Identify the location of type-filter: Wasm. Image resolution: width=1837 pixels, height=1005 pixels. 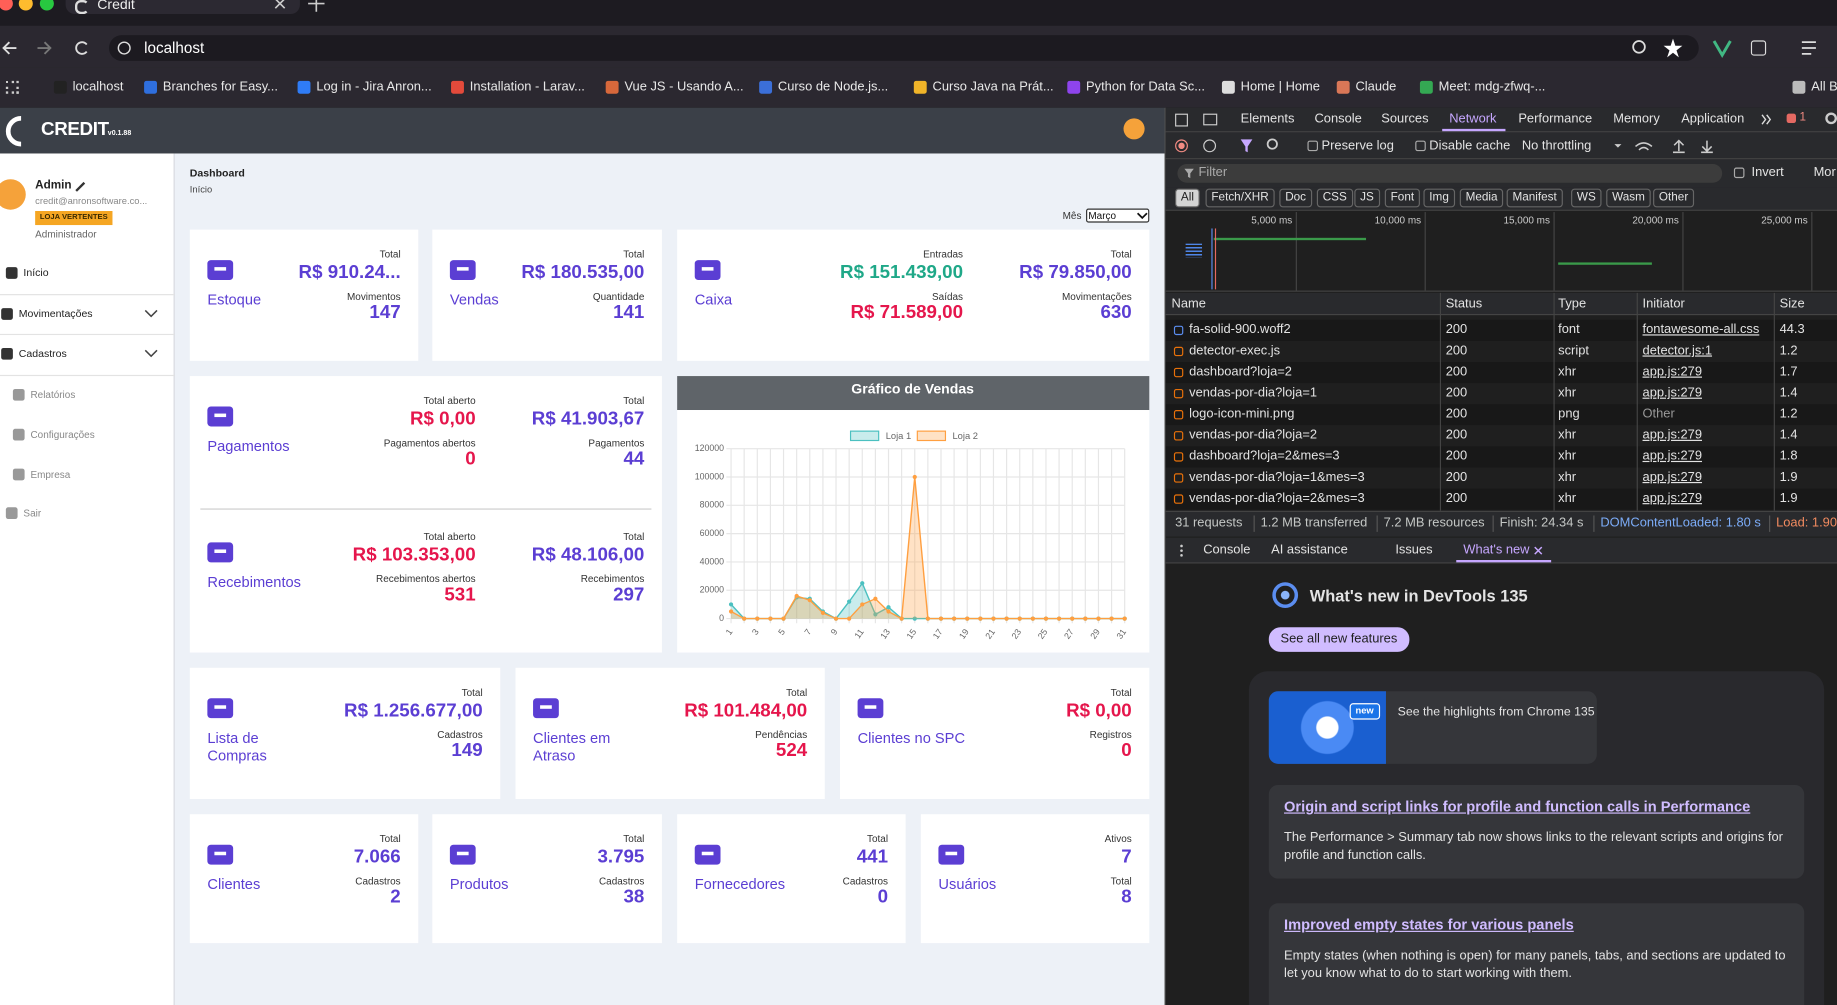
(1628, 198).